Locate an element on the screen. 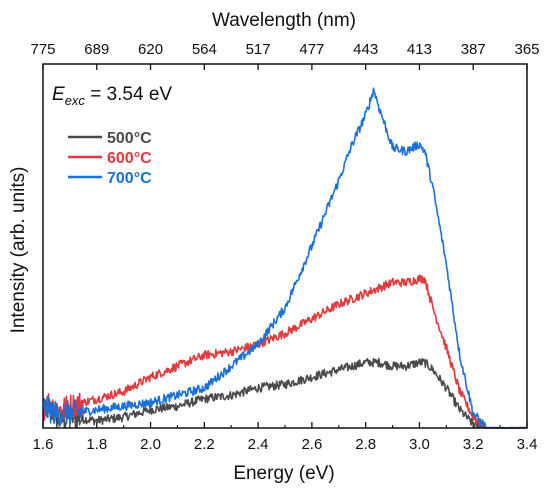 The width and height of the screenshot is (550, 496). top-tick-label: 620 is located at coordinates (150, 49).